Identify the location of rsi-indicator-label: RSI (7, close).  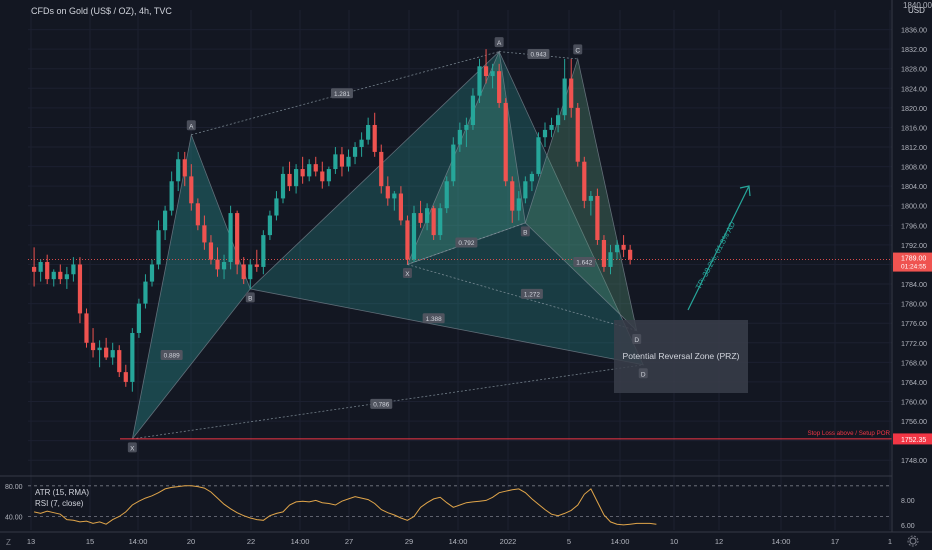
(59, 503).